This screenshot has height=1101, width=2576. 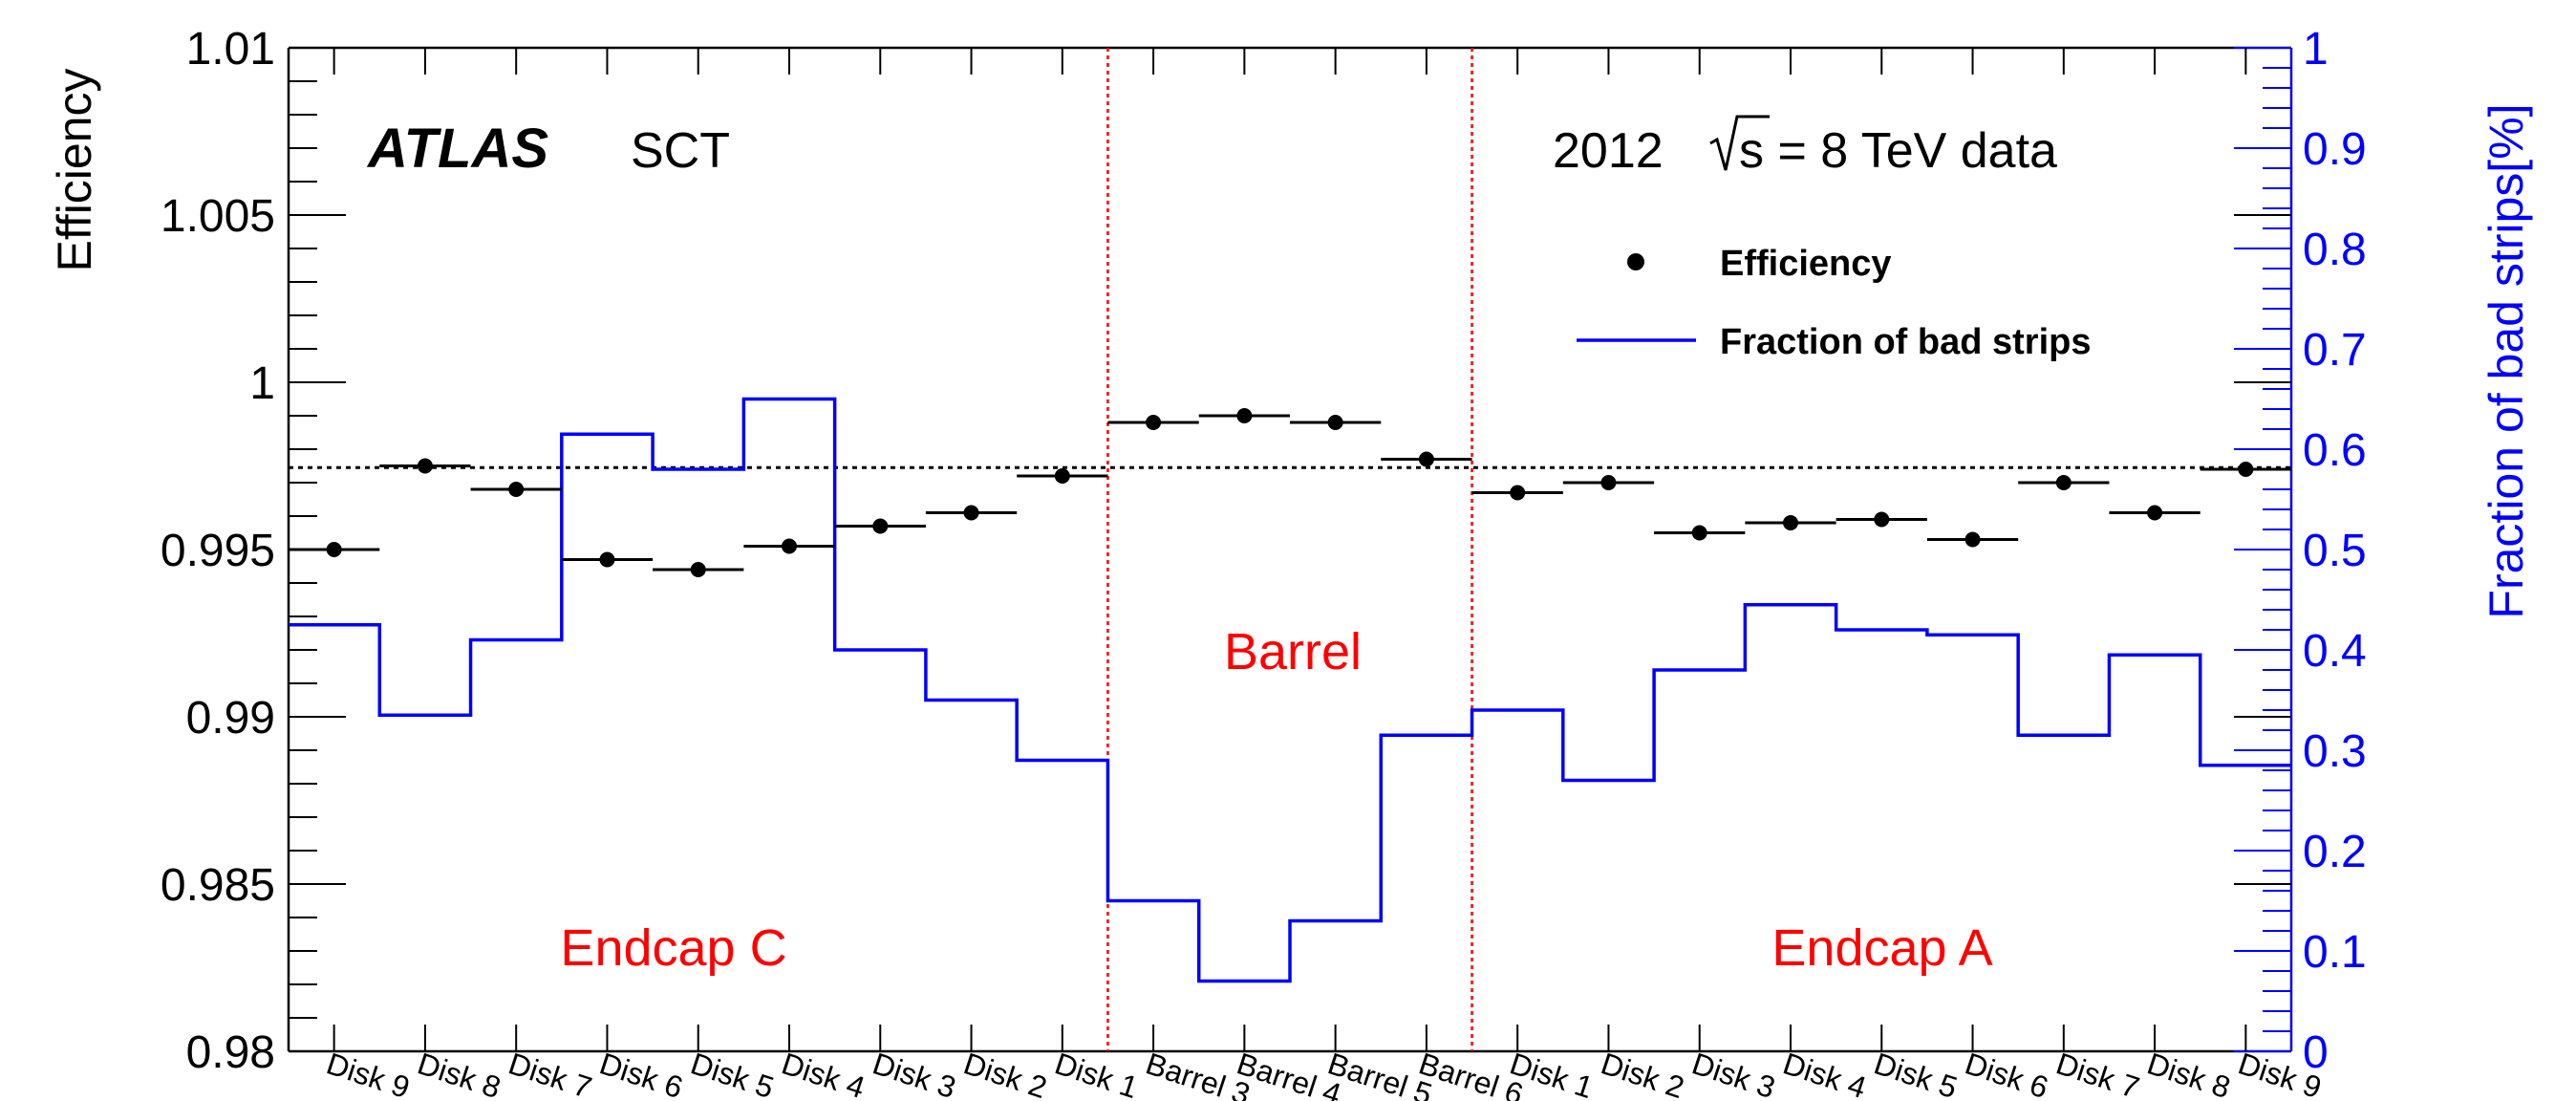 I want to click on detector-label: SCT, so click(x=680, y=151).